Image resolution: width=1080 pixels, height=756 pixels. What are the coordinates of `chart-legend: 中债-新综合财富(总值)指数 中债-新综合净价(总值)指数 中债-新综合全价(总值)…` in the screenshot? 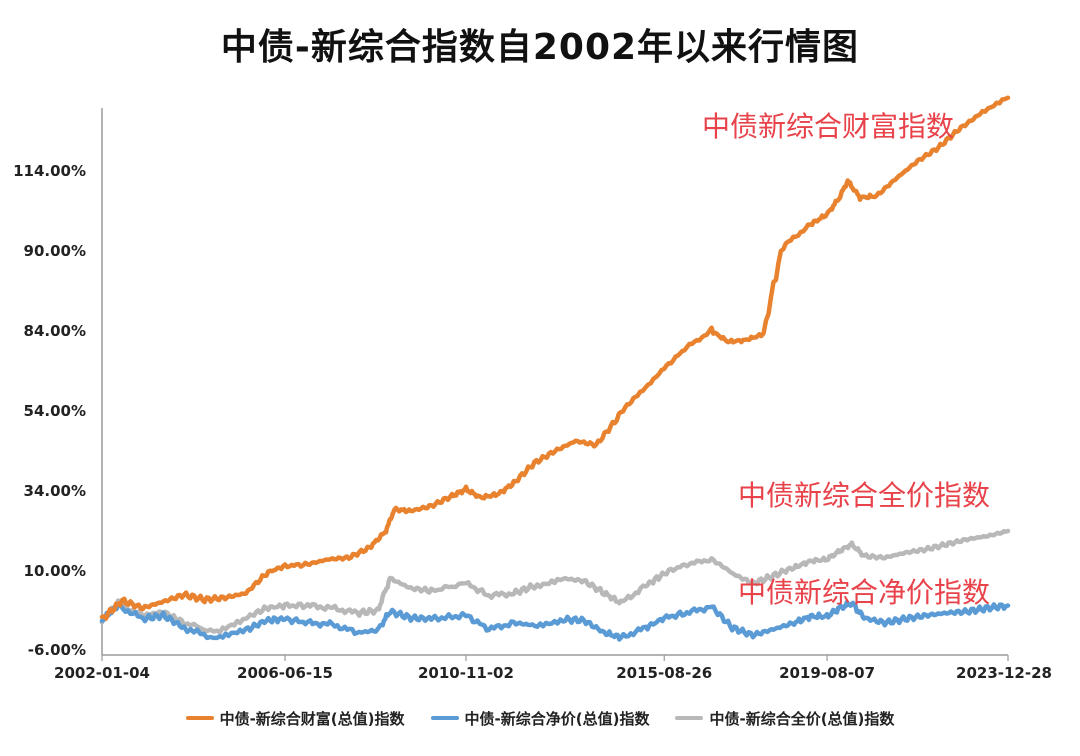 It's located at (540, 718).